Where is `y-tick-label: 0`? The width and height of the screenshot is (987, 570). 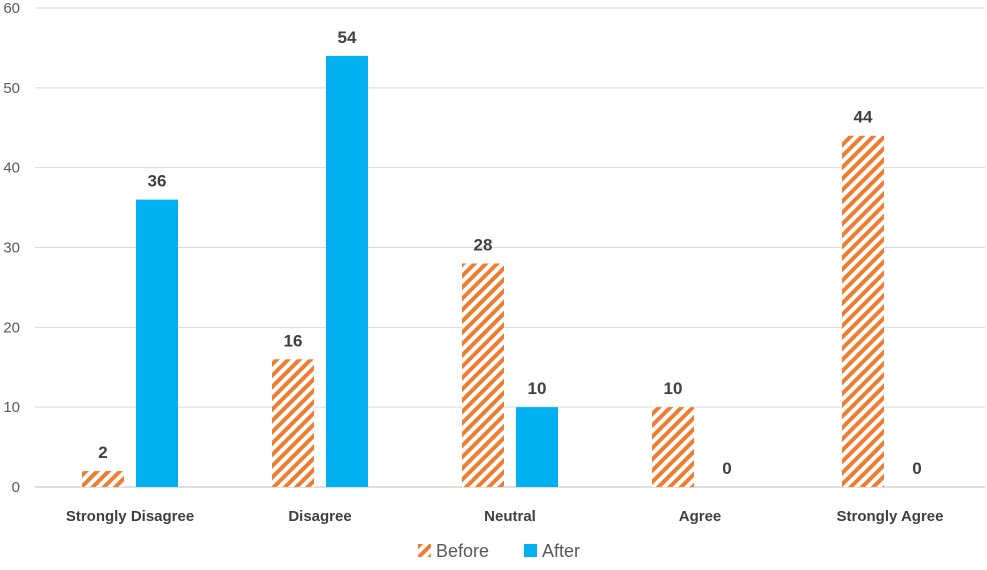 y-tick-label: 0 is located at coordinates (16, 487).